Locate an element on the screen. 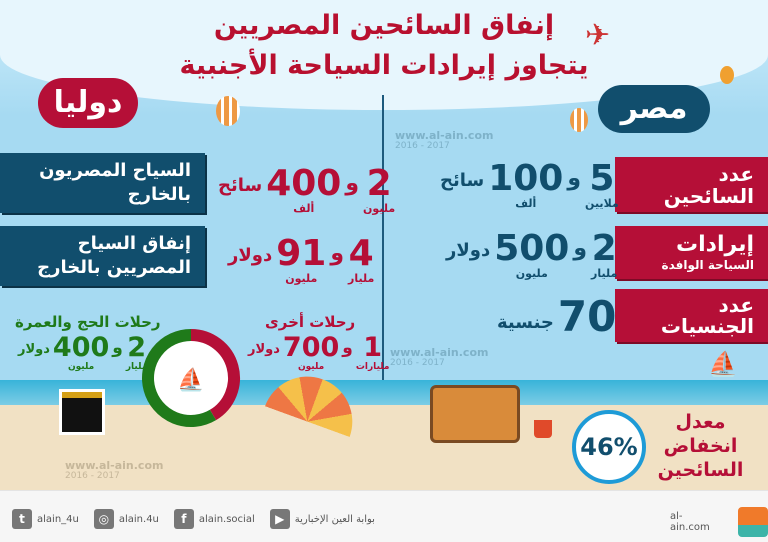  instagram-handle: alain.4u is located at coordinates (138, 519).